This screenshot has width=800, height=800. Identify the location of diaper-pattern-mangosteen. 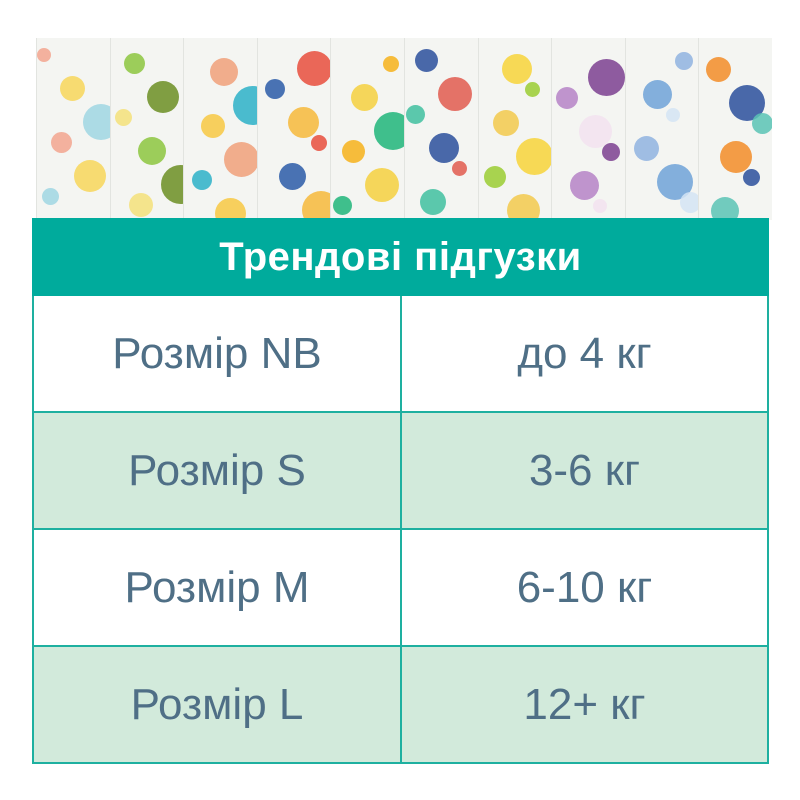
(588, 129).